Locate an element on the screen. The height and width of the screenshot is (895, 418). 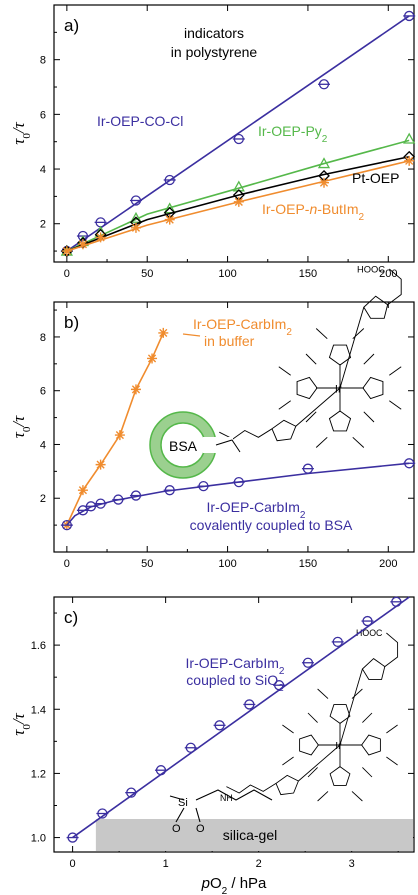
series-label-ir-oep-n-butim2: Ir-OEP-n-ButIm2 is located at coordinates (313, 212).